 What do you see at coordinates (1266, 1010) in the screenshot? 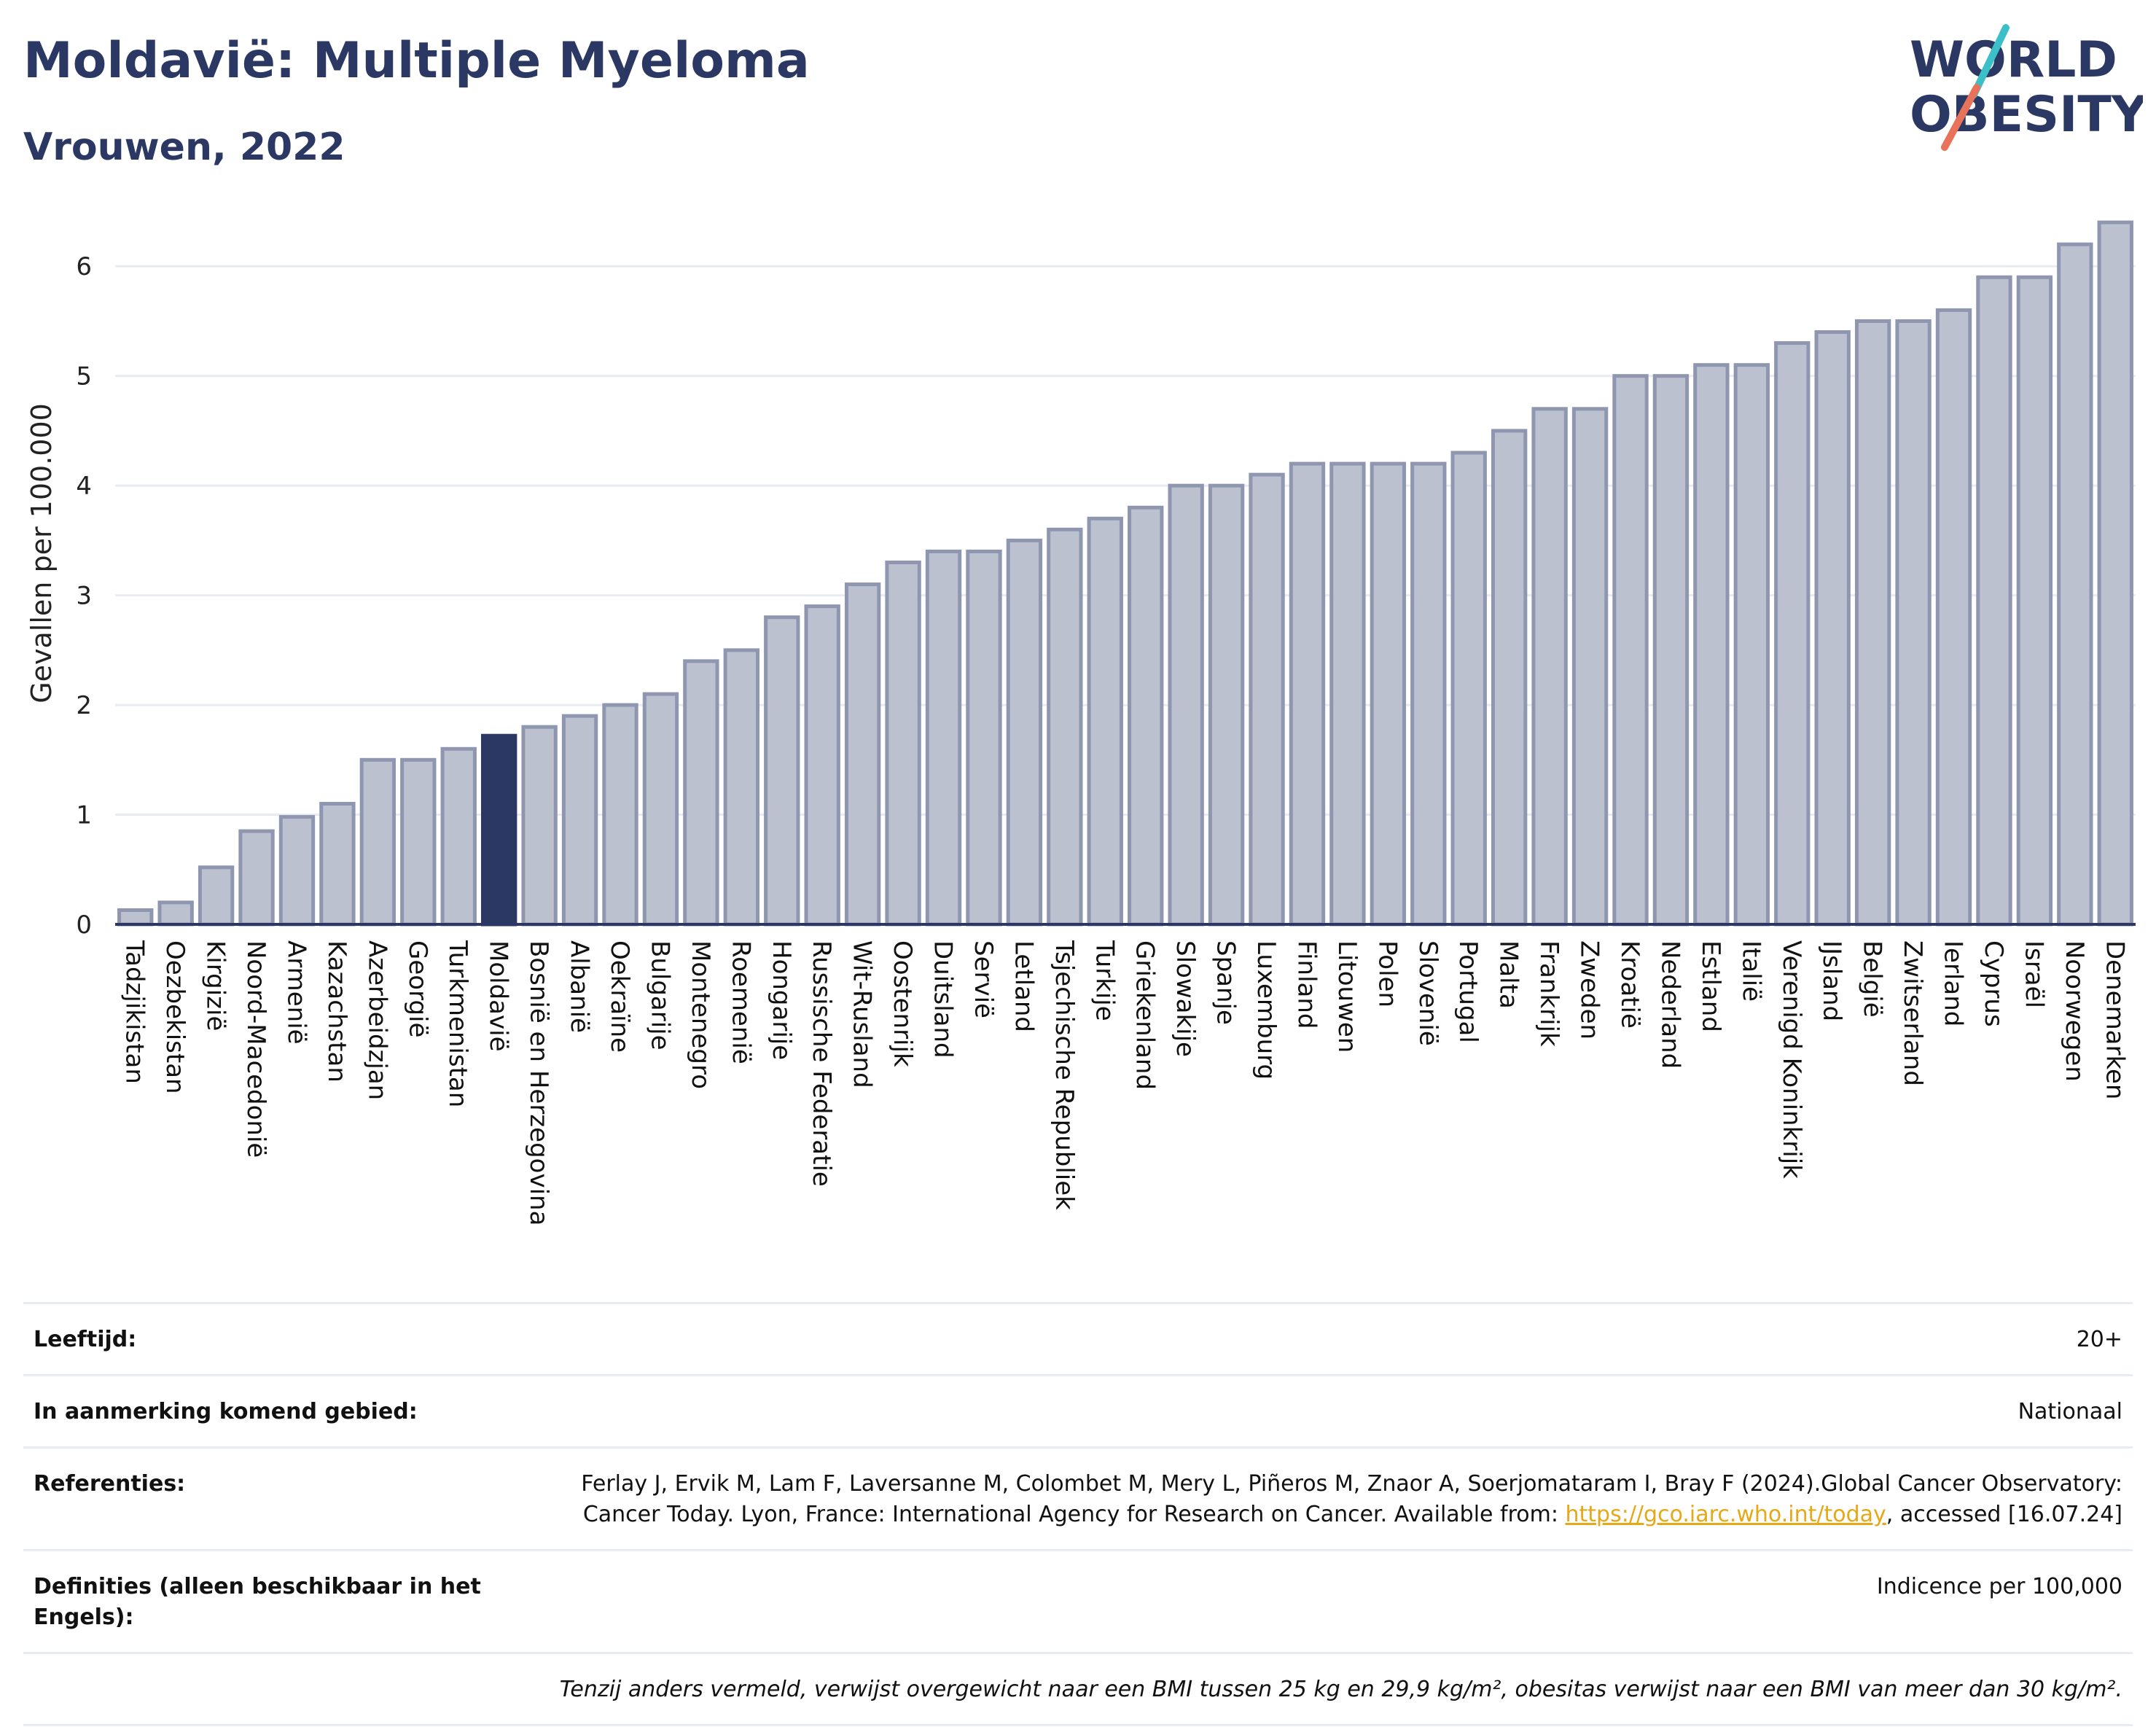
I see `x-tick-label: Luxemburg` at bounding box center [1266, 1010].